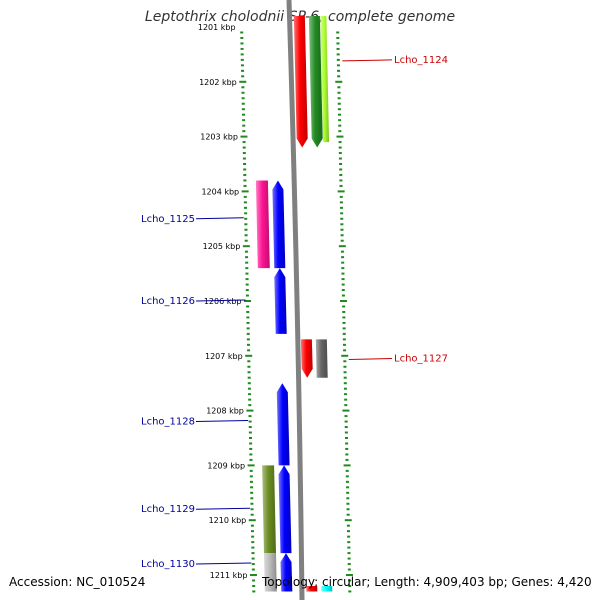 This screenshot has width=600, height=600. Describe the element at coordinates (312, 588) in the screenshot. I see `gene-feature-f14` at that location.